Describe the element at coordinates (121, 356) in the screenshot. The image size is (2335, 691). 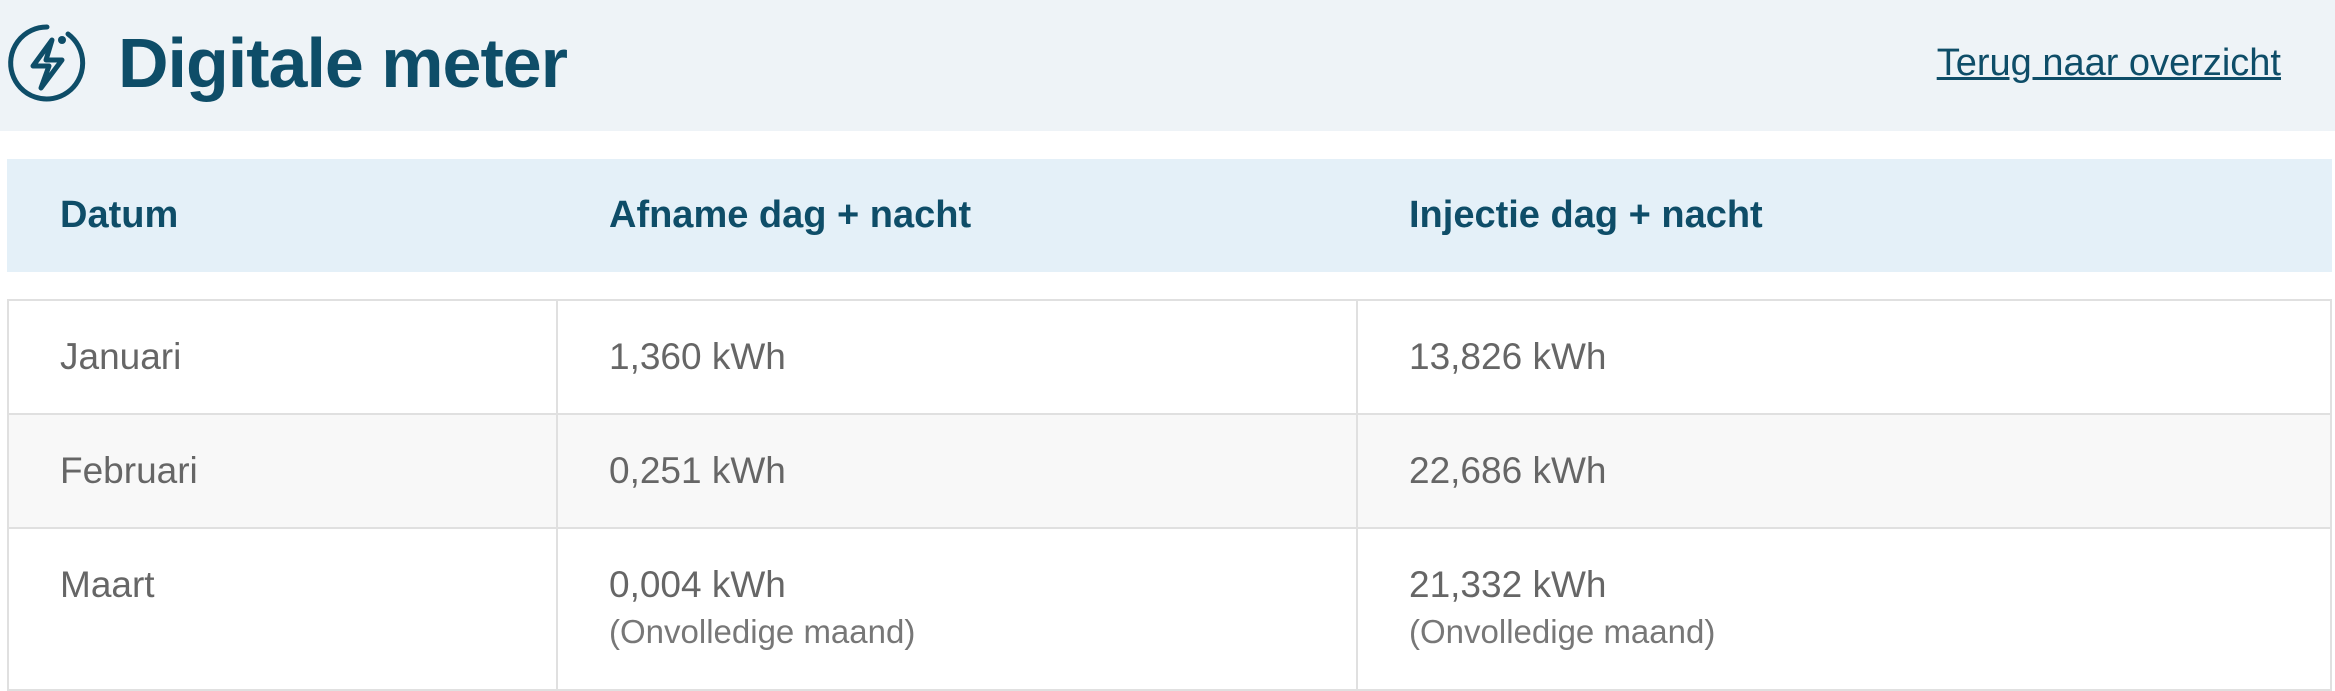
I see `cell-datum: Januari` at that location.